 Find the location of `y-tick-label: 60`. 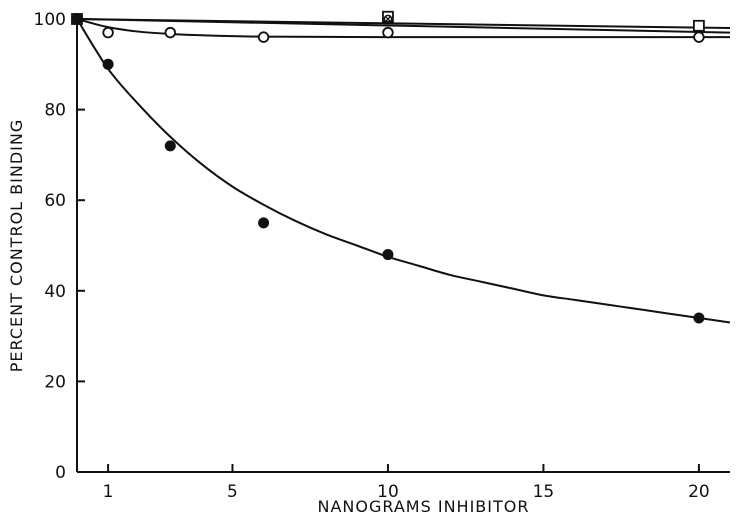

y-tick-label: 60 is located at coordinates (55, 201).